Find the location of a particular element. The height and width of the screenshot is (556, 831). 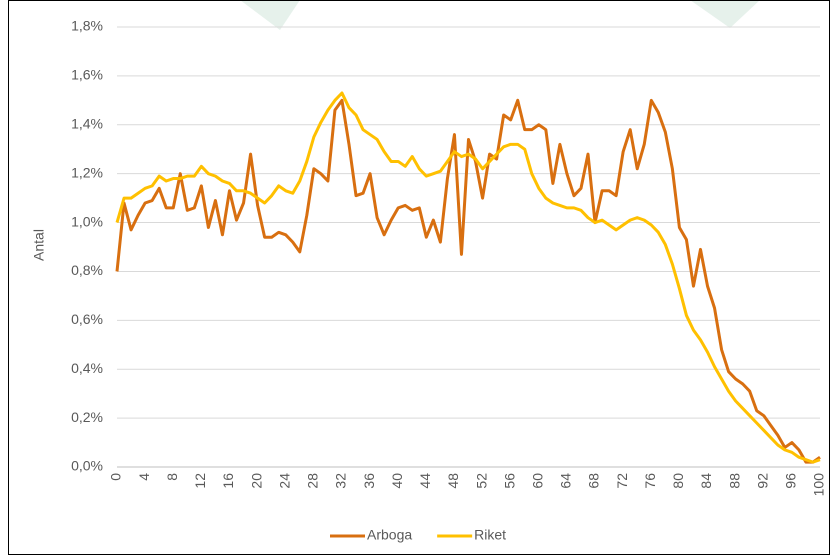

x-tick-label: 60 is located at coordinates (538, 481).